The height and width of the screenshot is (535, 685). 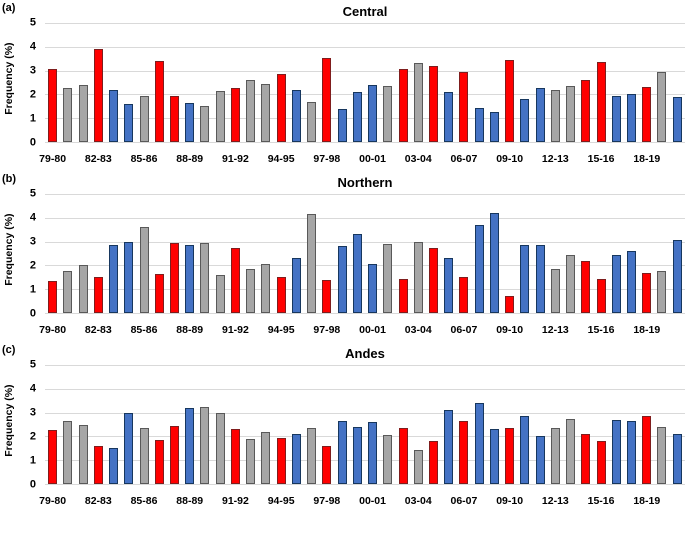 I want to click on x-tick-label: 79-80, so click(x=53, y=500).